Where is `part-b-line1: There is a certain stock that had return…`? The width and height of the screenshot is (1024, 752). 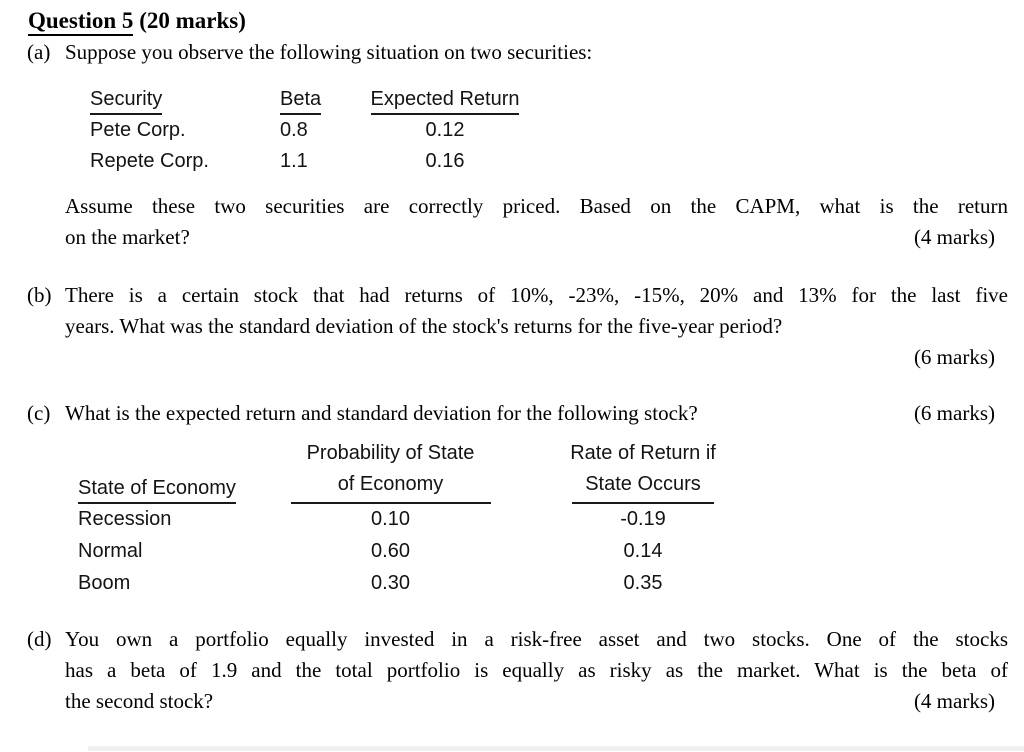 part-b-line1: There is a certain stock that had return… is located at coordinates (536, 295).